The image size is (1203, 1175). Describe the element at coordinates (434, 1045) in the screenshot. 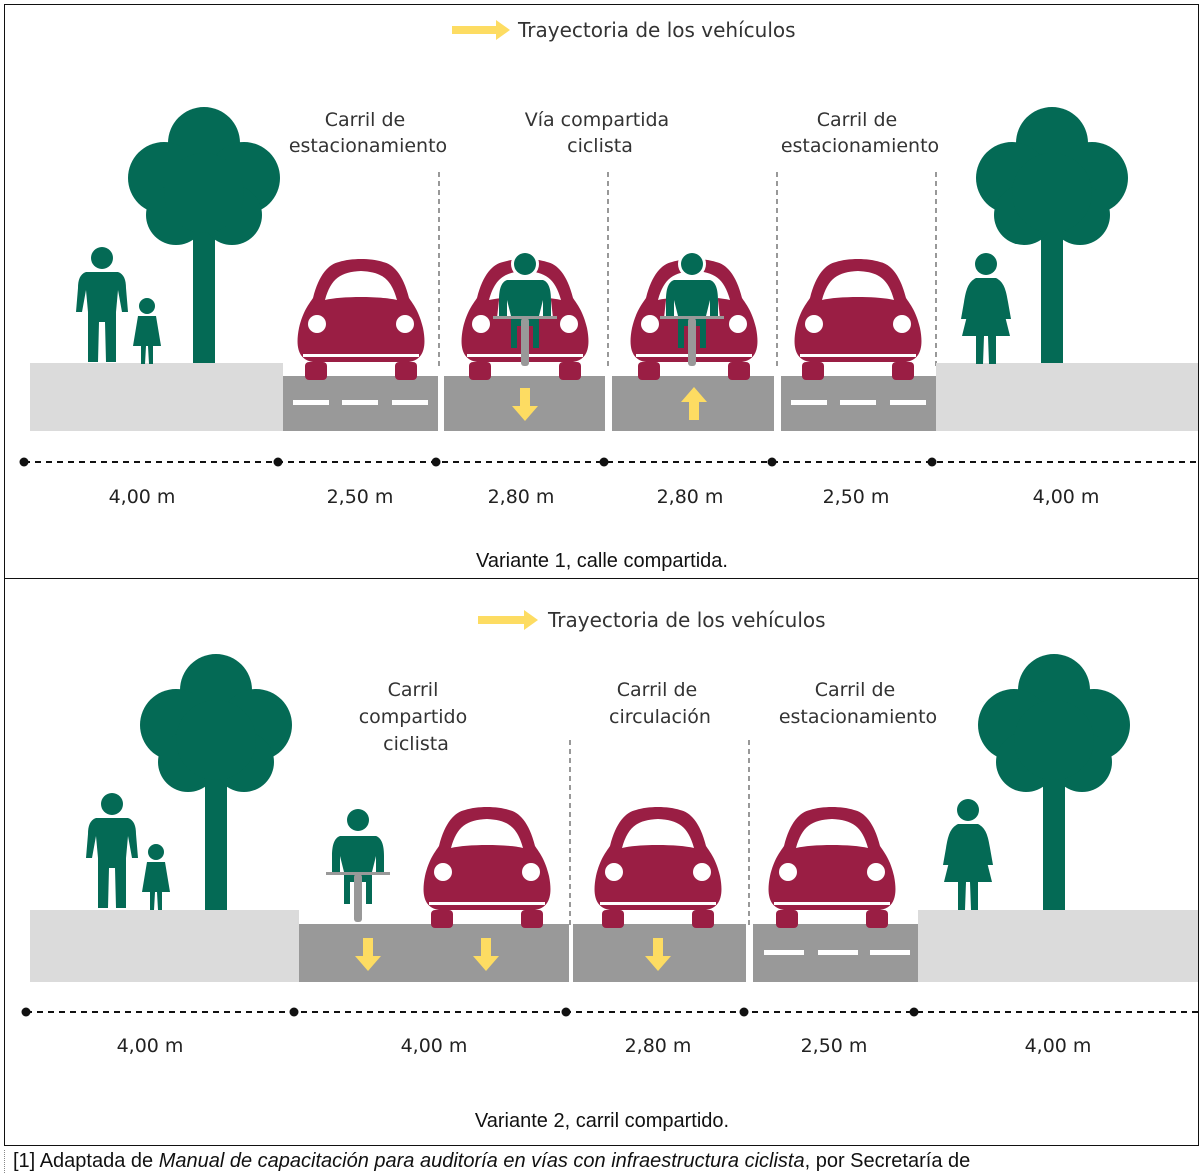

I see `measurement-shared-cycle-lane: 4,00 m` at that location.